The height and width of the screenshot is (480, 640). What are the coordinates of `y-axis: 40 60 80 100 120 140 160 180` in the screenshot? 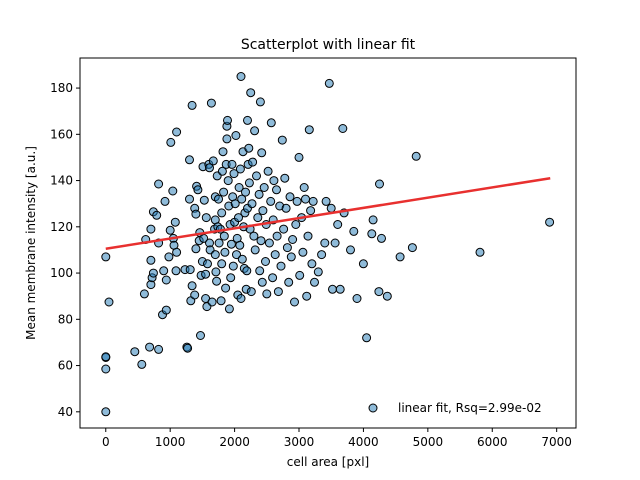 It's located at (65, 250).